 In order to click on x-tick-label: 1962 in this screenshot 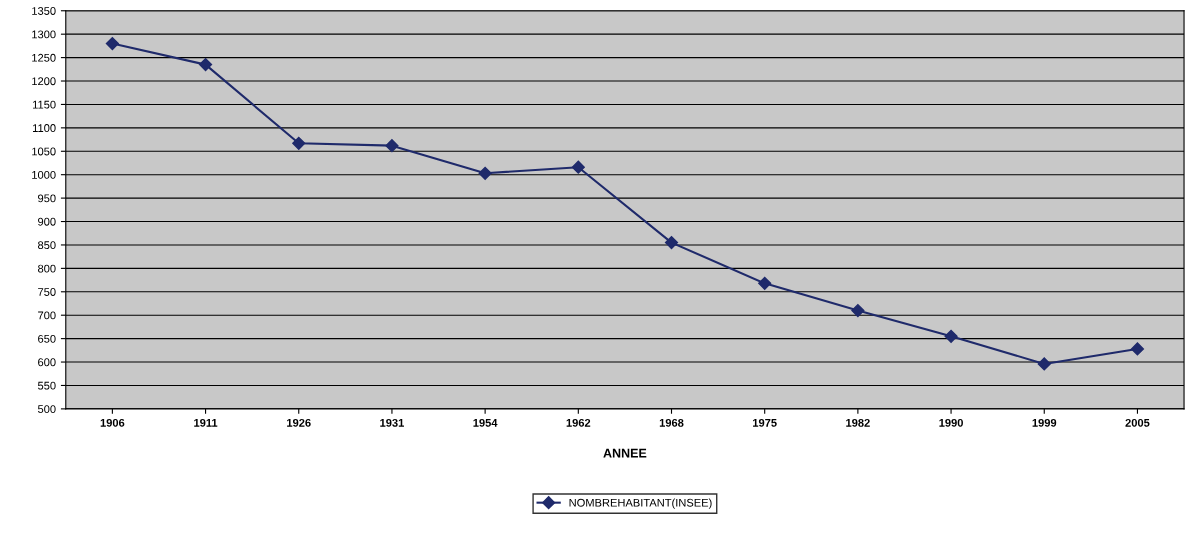, I will do `click(578, 422)`.